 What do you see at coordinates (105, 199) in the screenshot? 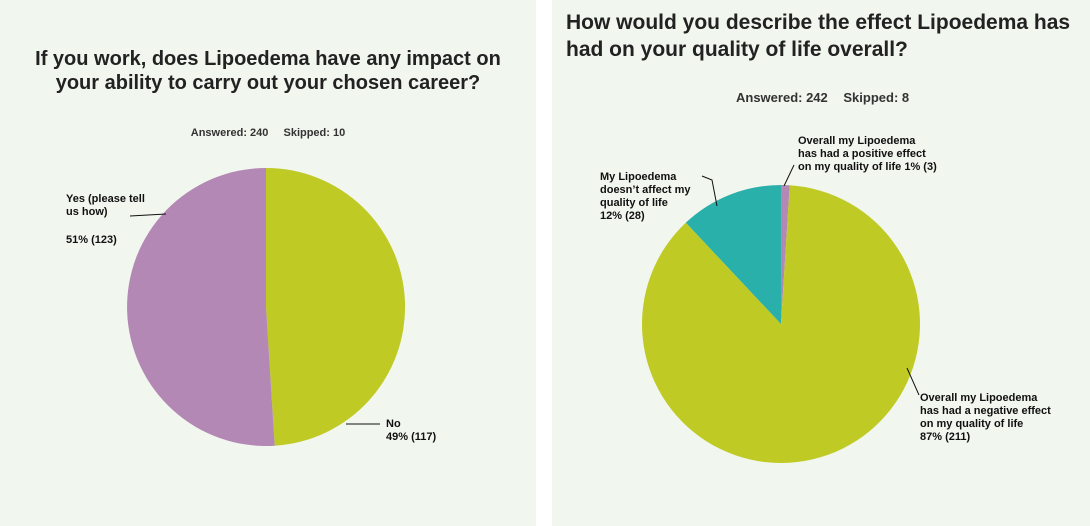
I see `slice-label-line: Yes (please tell` at bounding box center [105, 199].